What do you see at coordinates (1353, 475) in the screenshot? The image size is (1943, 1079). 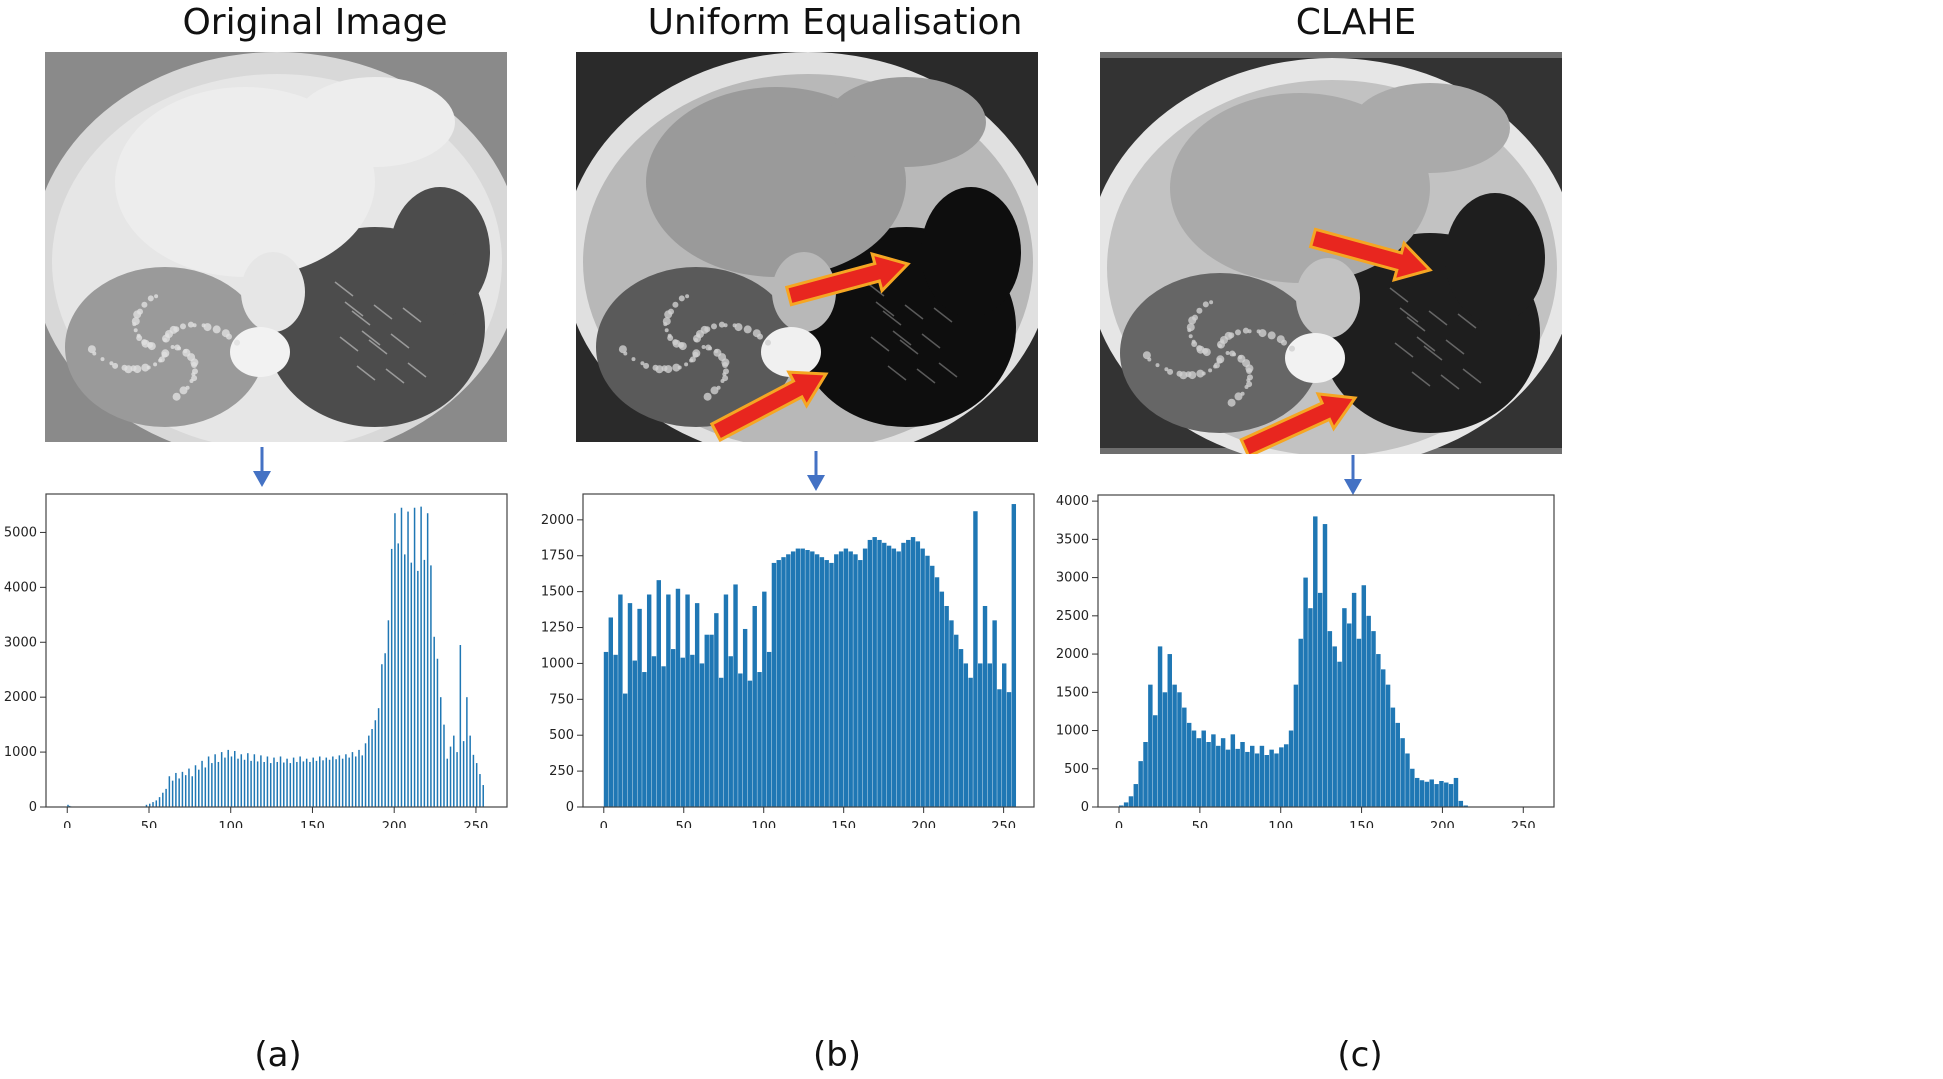 I see `down-arrow-icon` at bounding box center [1353, 475].